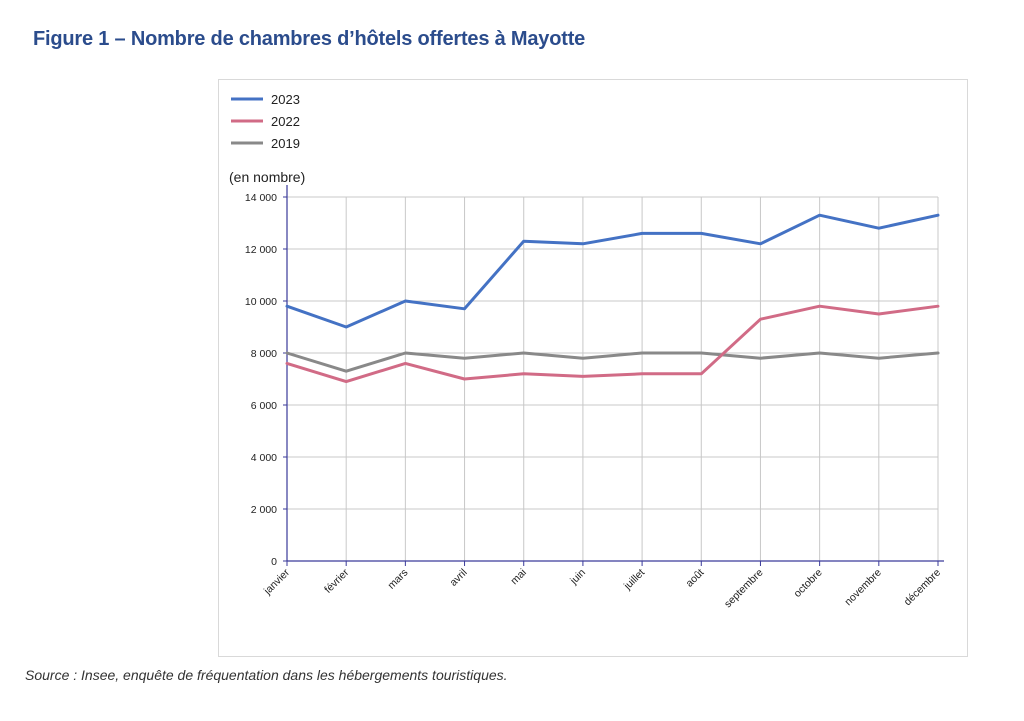  What do you see at coordinates (274, 562) in the screenshot?
I see `y-tick-label: 0` at bounding box center [274, 562].